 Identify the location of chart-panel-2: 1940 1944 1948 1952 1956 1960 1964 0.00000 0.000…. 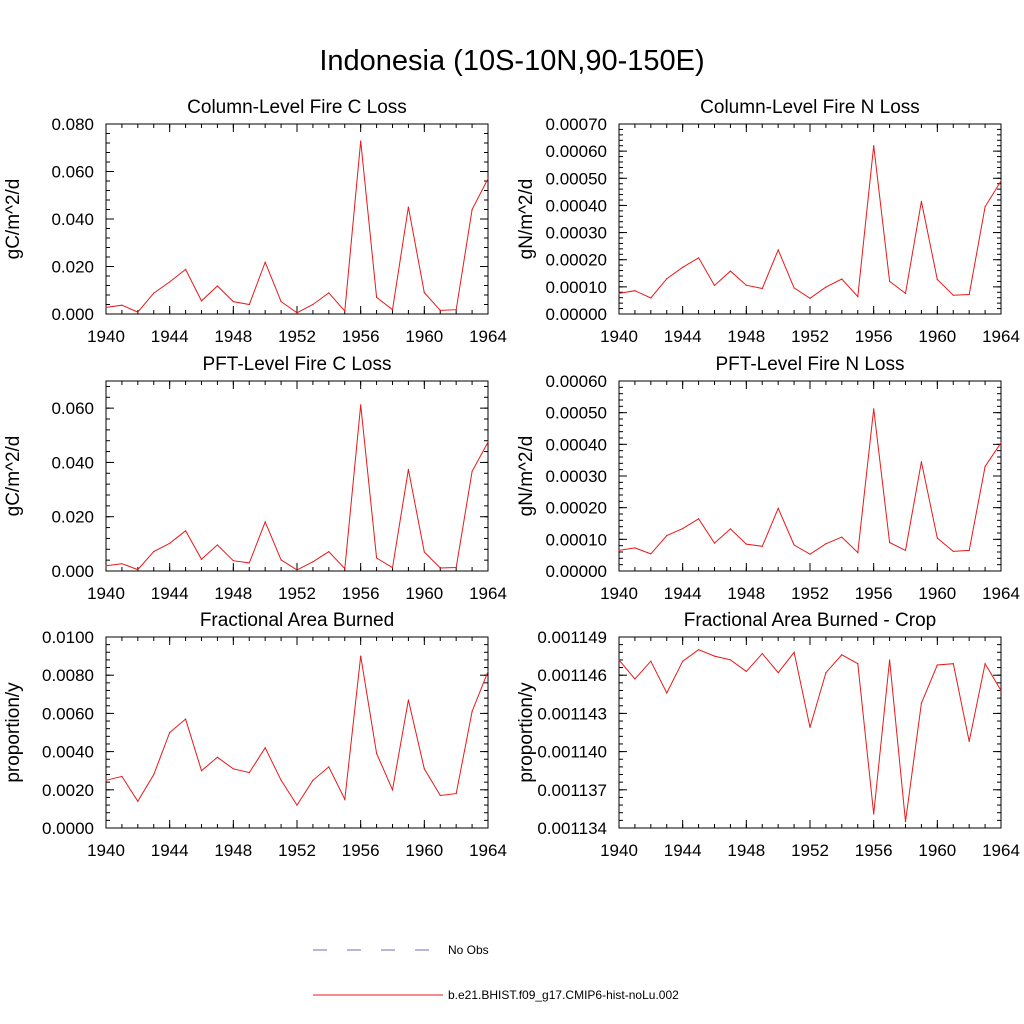
(768, 221).